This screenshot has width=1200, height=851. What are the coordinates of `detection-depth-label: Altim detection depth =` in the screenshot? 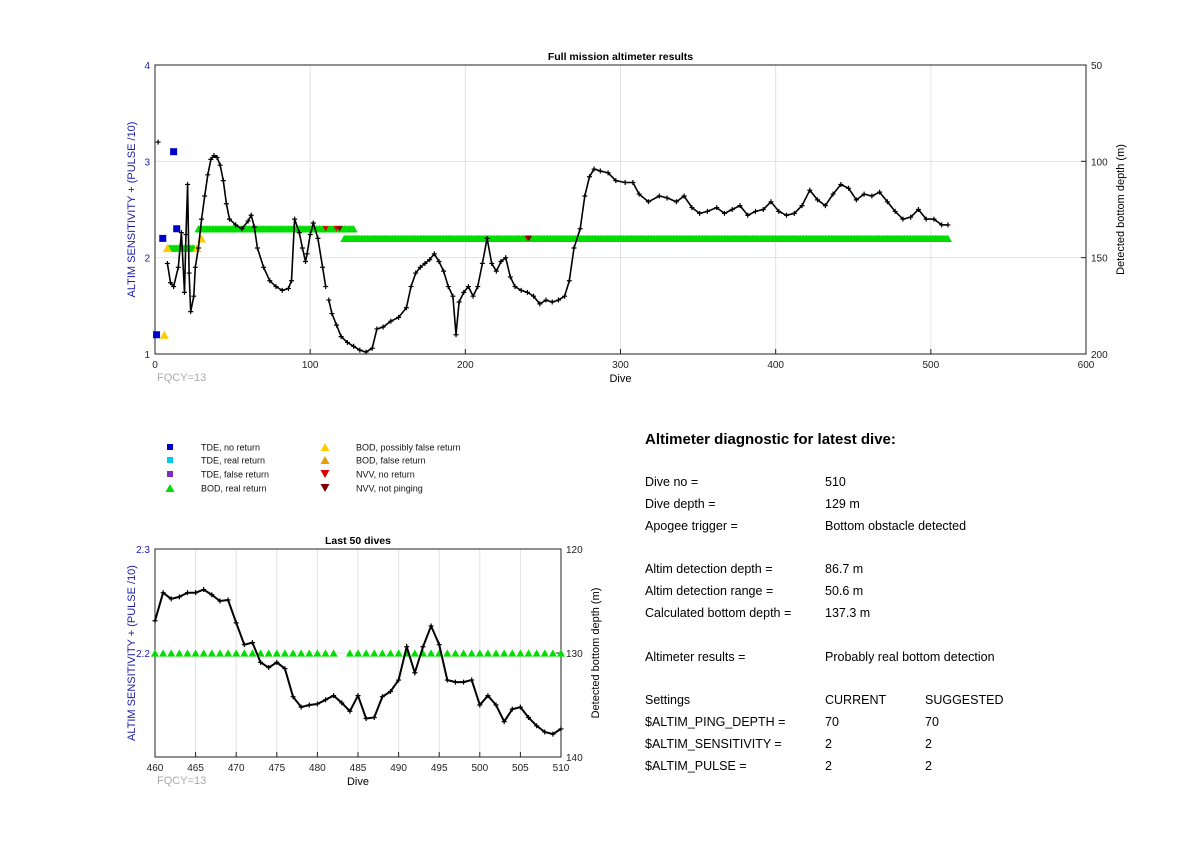 It's located at (709, 569).